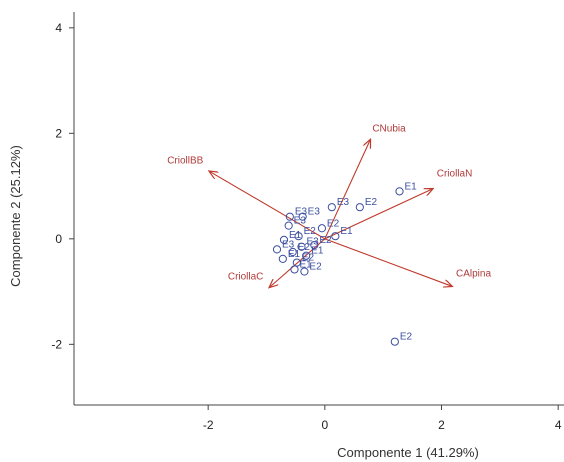  Describe the element at coordinates (473, 273) in the screenshot. I see `loading-label: CAlpina` at that location.